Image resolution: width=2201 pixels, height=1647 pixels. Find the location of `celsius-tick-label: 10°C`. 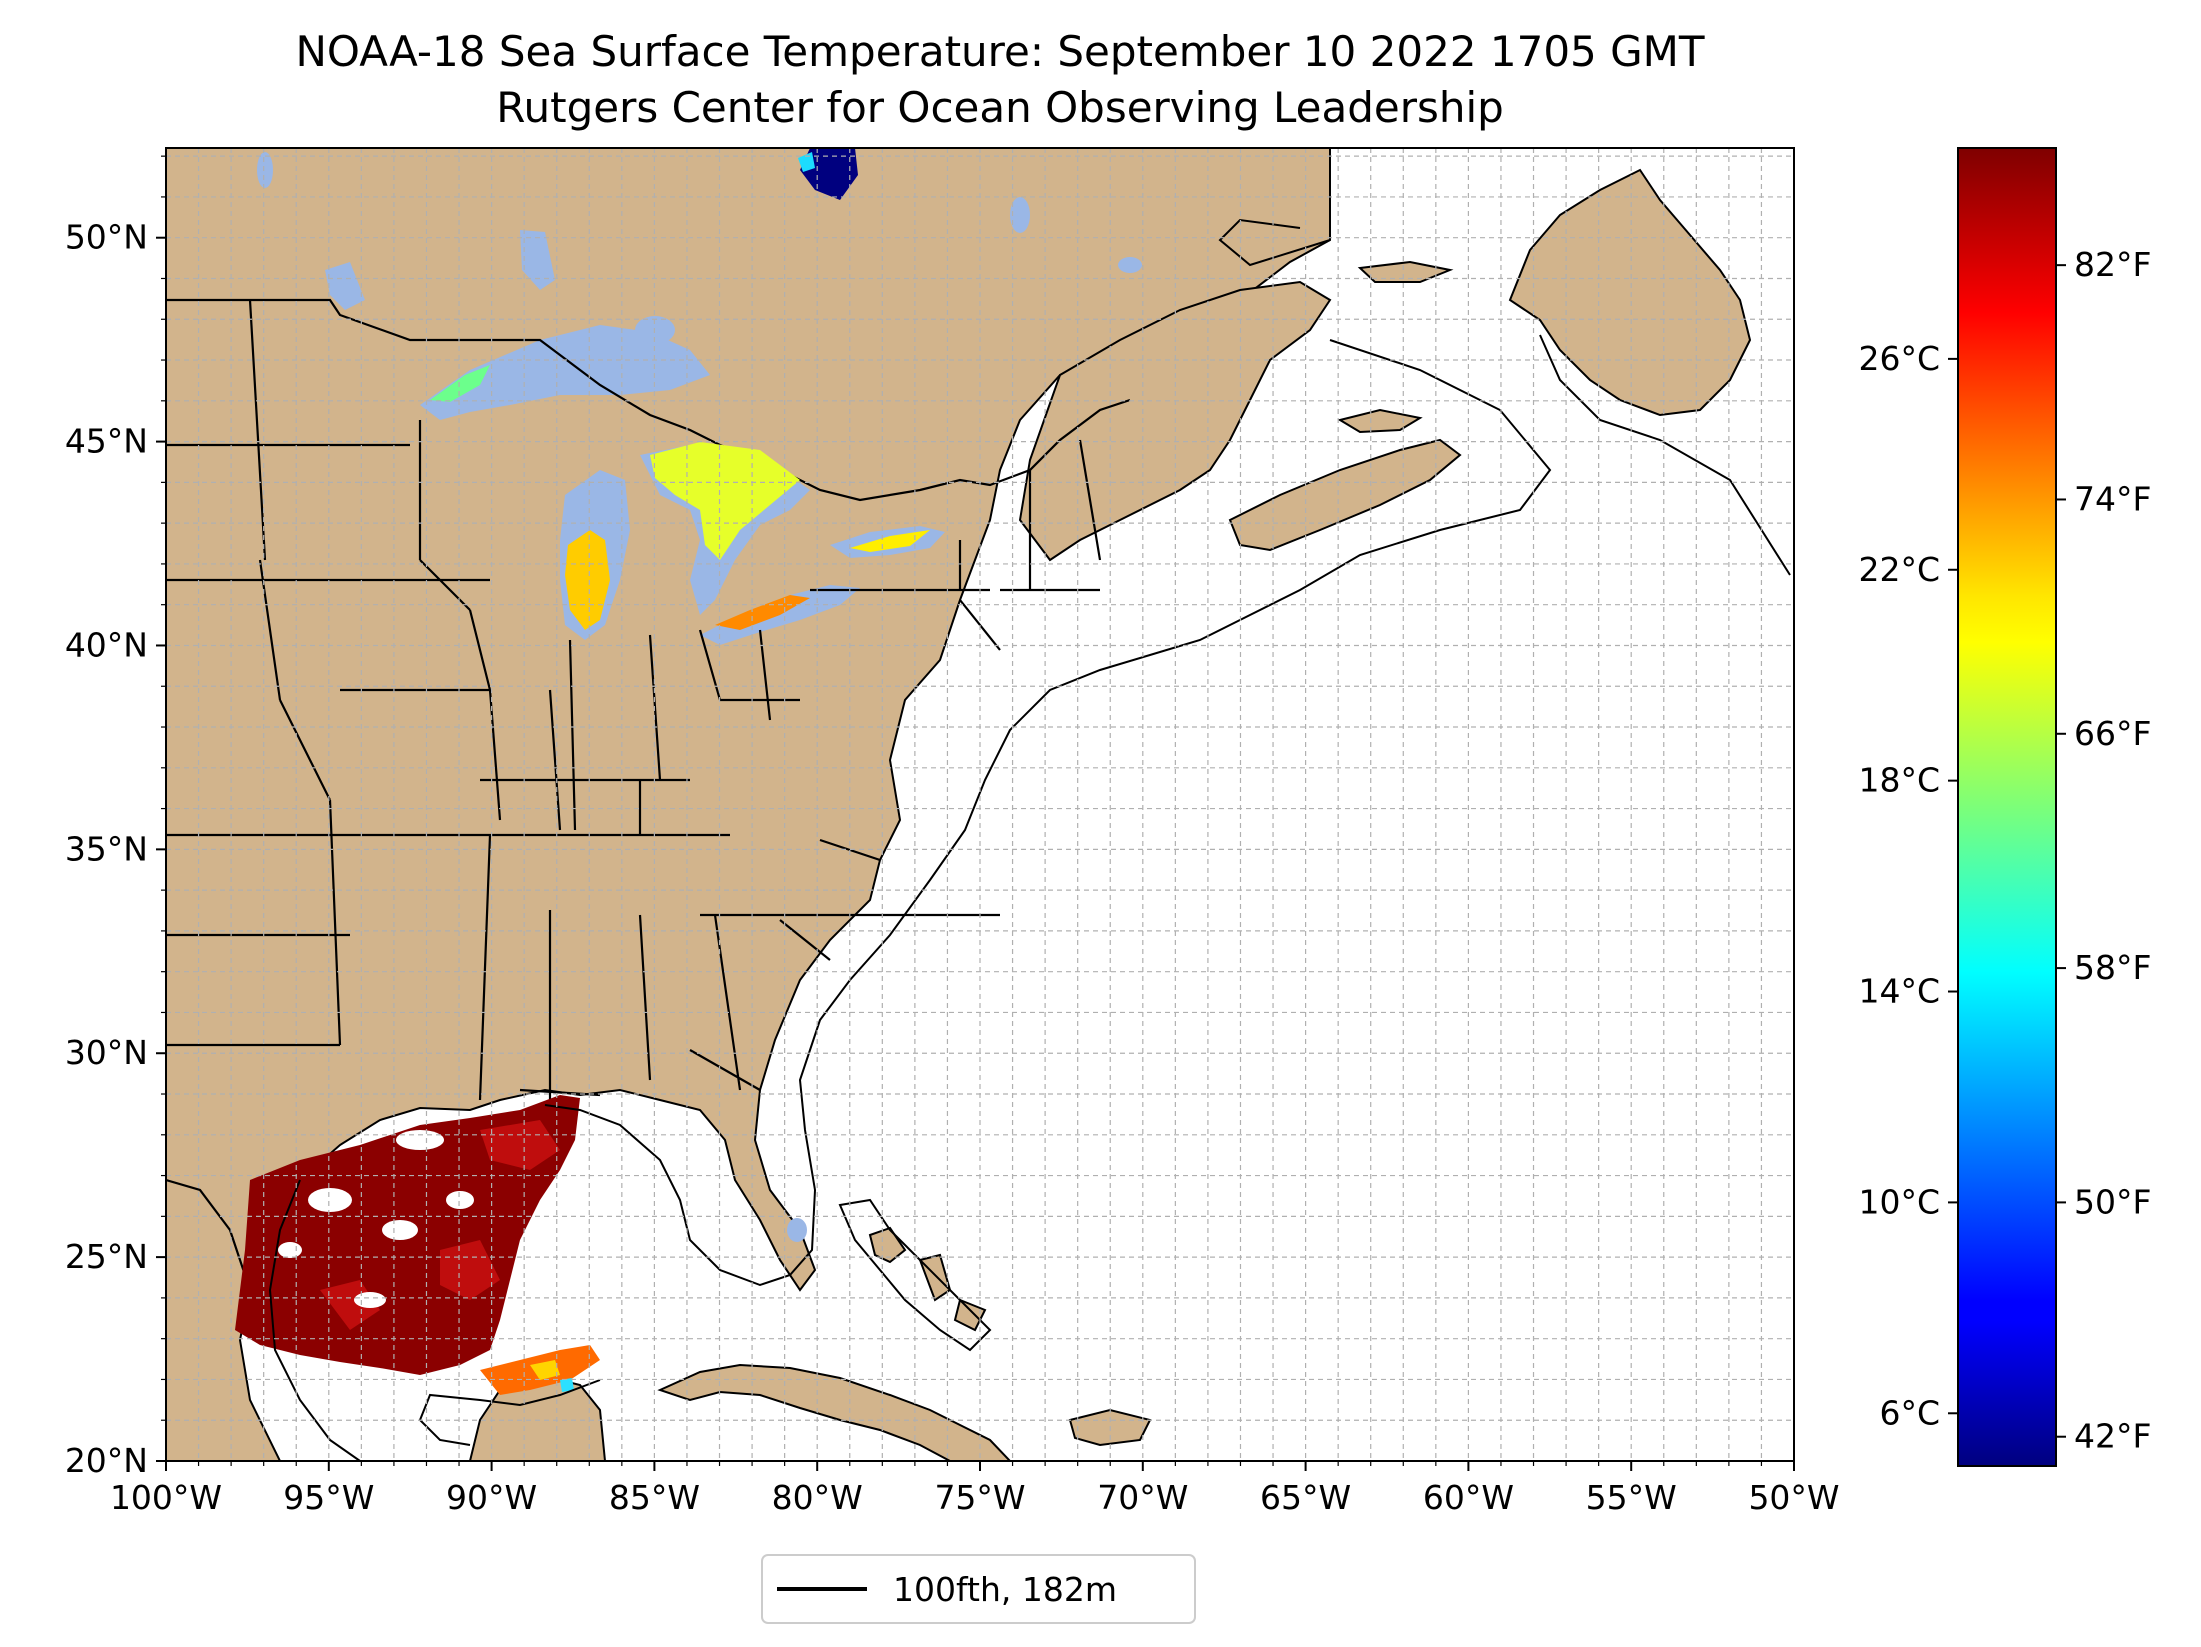

celsius-tick-label: 10°C is located at coordinates (1899, 1201).